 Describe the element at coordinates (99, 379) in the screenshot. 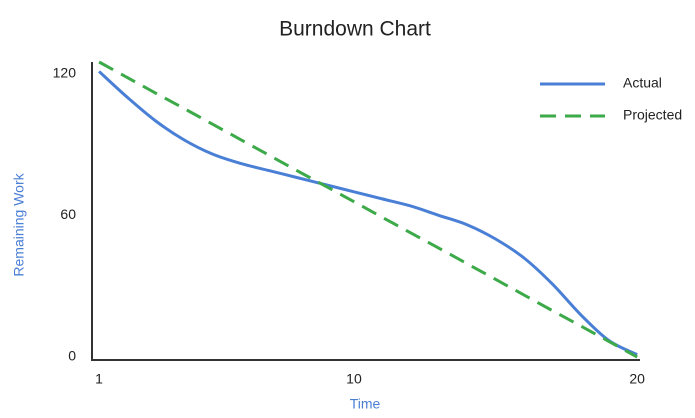

I see `x-tick-label: 1` at that location.